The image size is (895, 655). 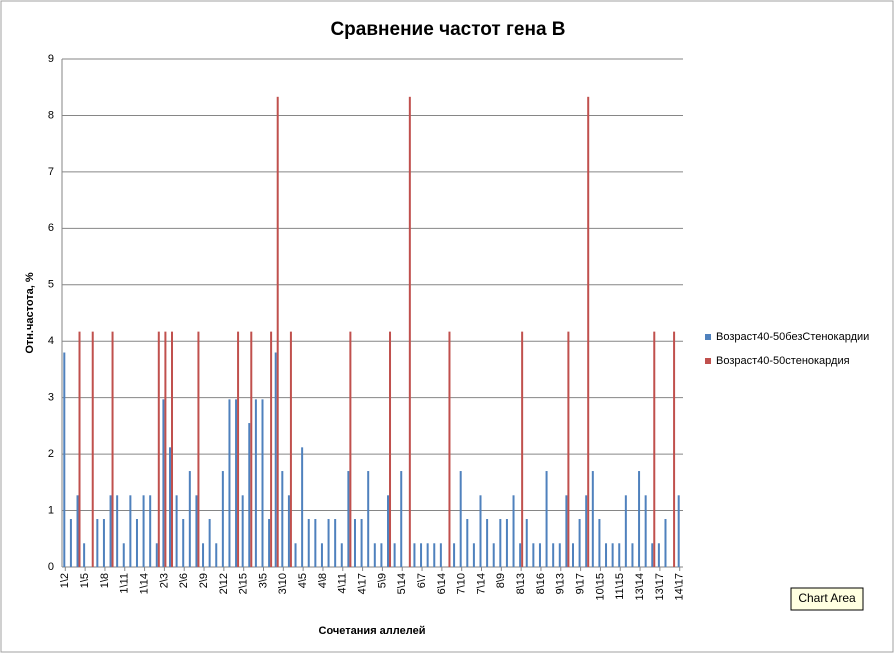 I want to click on x-tick-label: 2\12, so click(x=224, y=583).